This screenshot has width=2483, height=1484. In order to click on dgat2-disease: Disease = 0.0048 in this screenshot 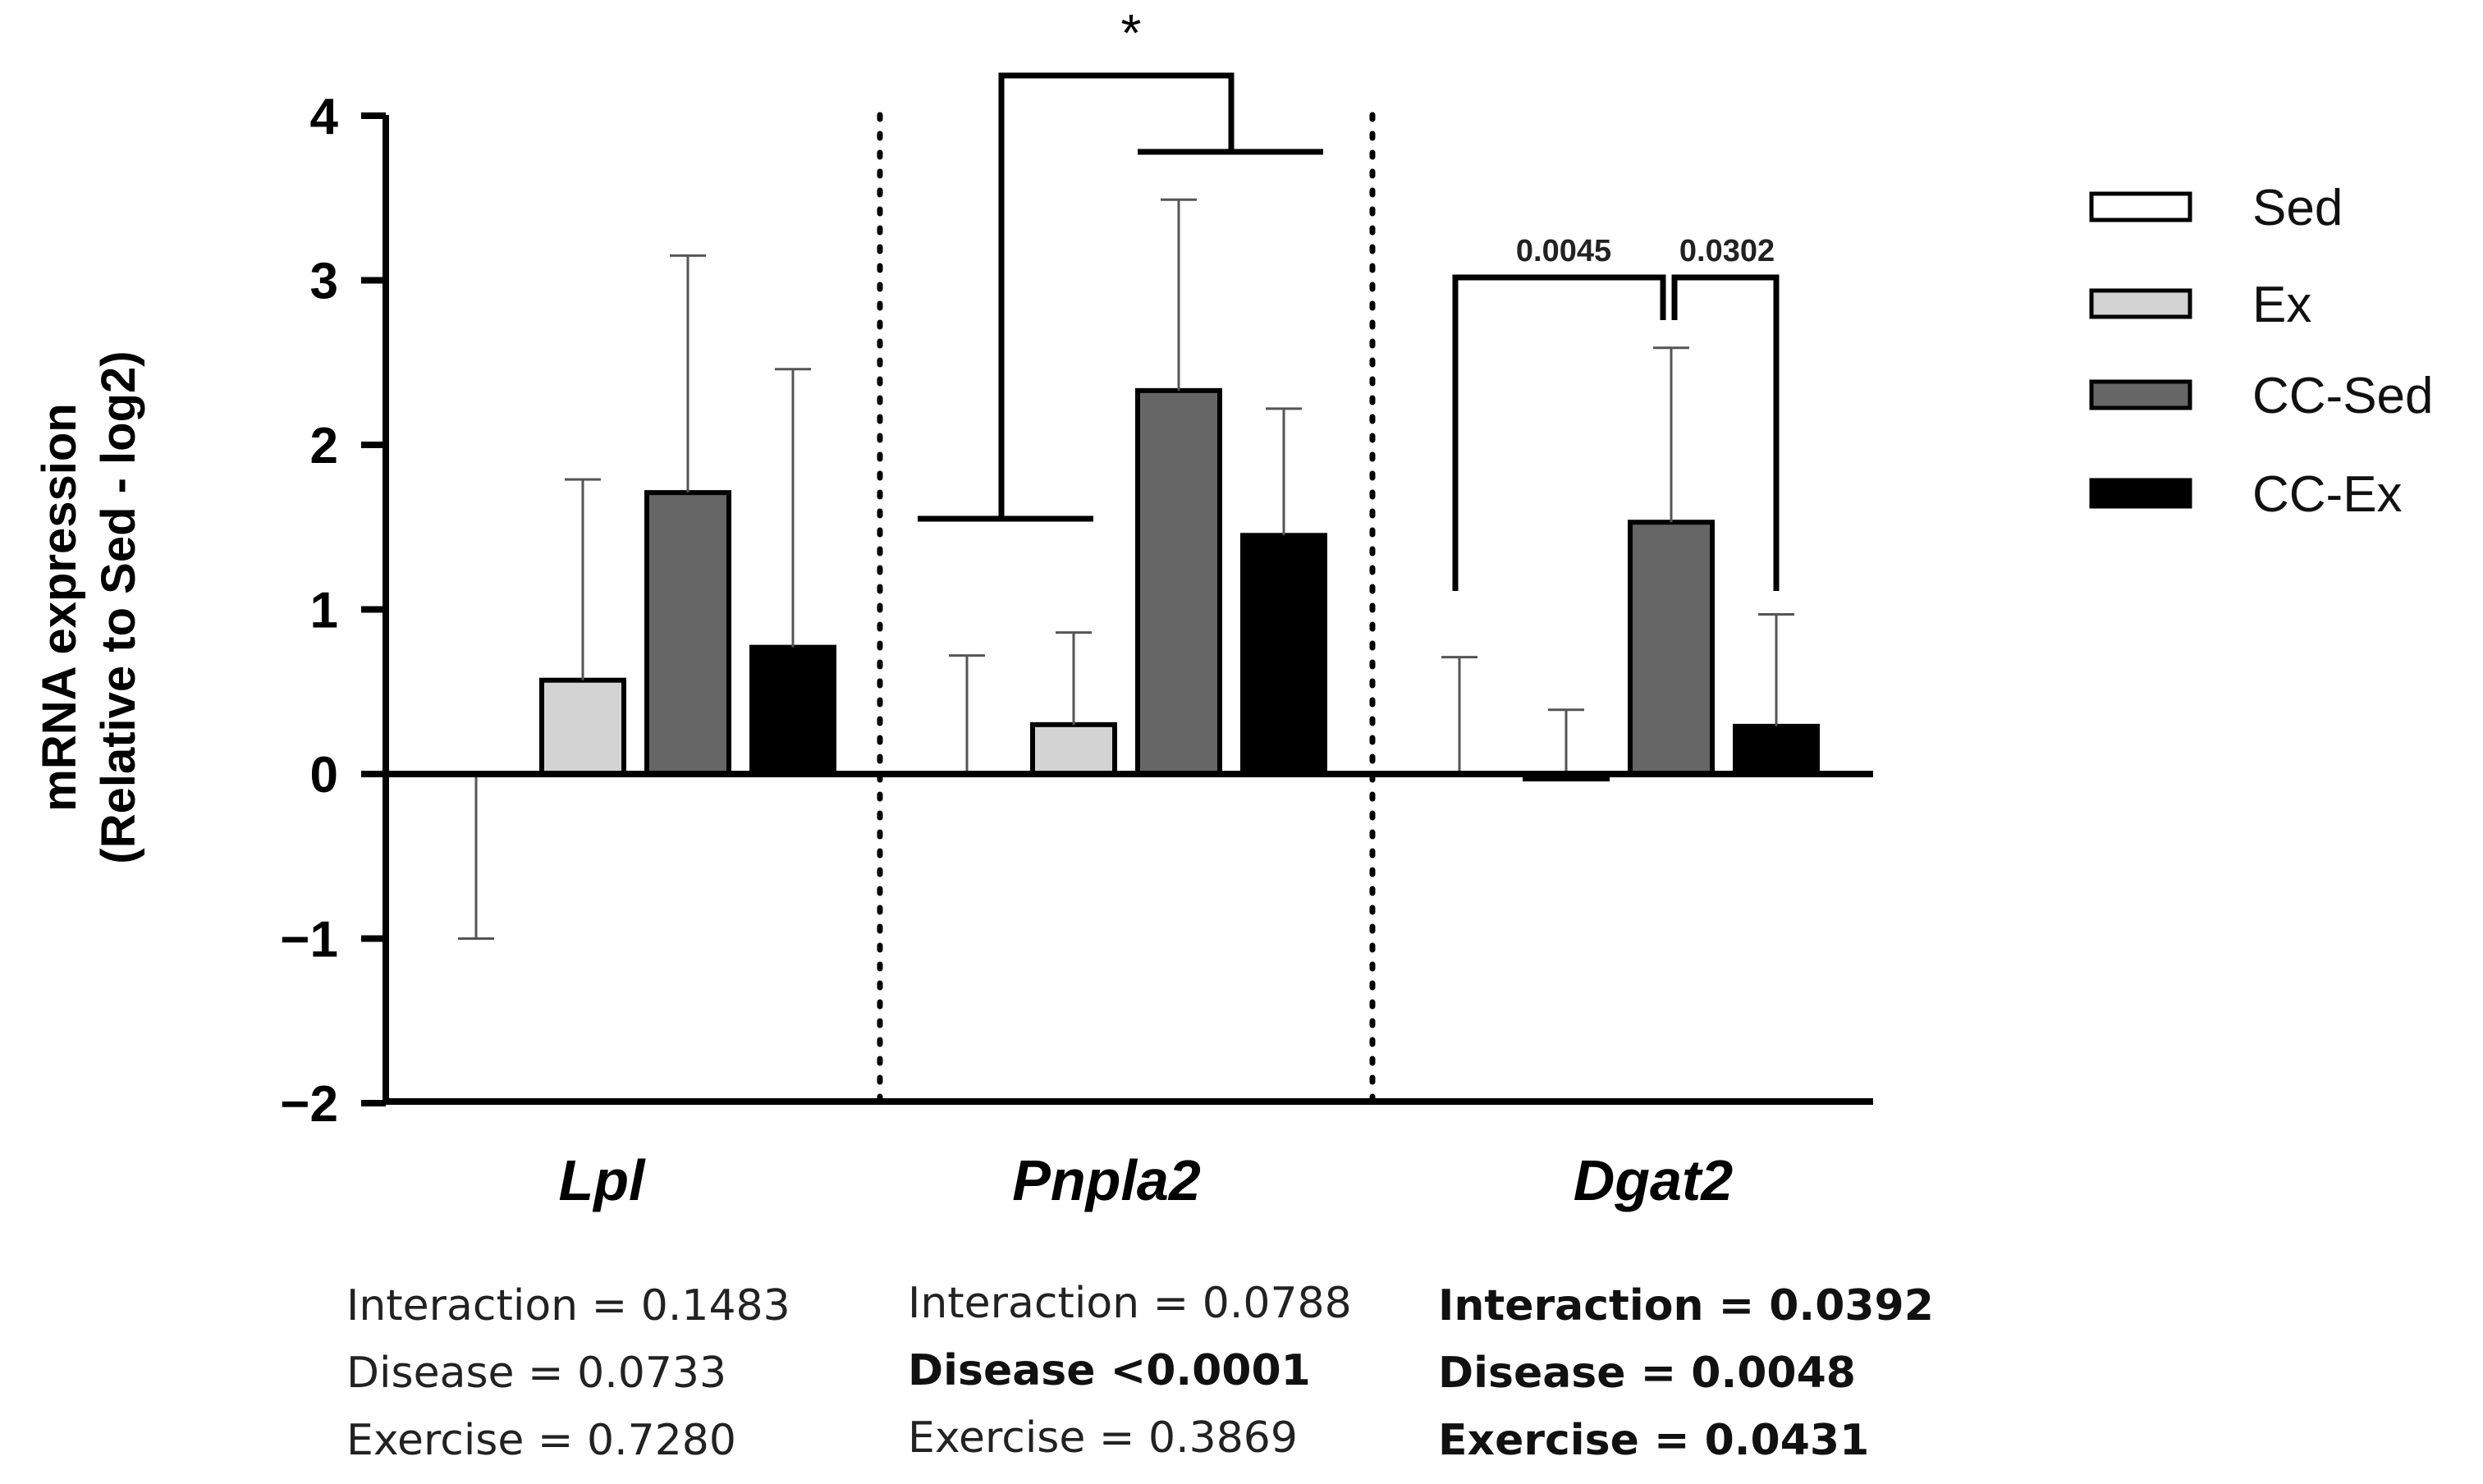, I will do `click(1647, 1373)`.